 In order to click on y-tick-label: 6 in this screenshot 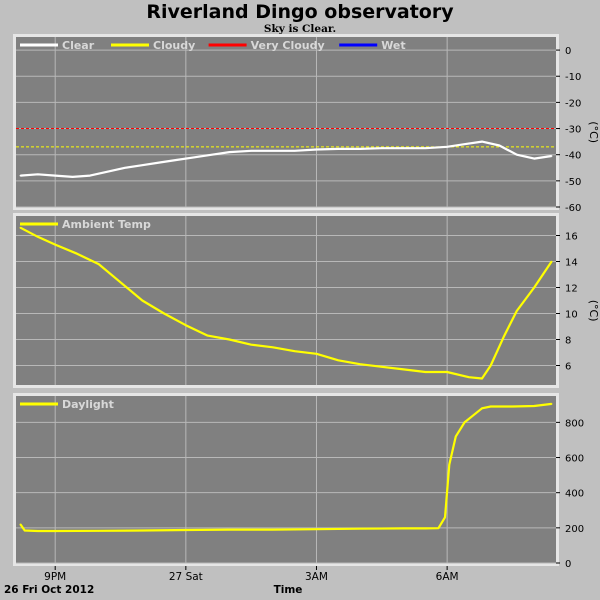, I will do `click(568, 367)`.